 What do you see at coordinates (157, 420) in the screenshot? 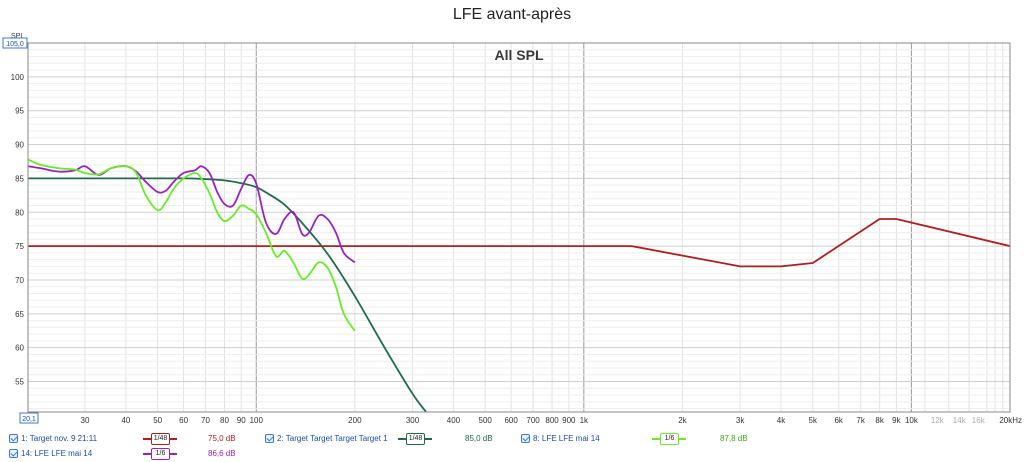
I see `x-tick-label: 50` at bounding box center [157, 420].